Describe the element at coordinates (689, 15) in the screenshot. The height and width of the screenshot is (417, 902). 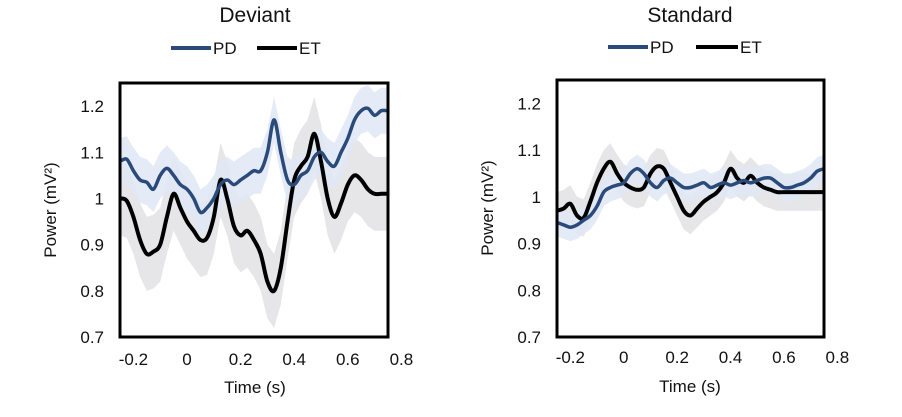
I see `chart-title: Standard` at that location.